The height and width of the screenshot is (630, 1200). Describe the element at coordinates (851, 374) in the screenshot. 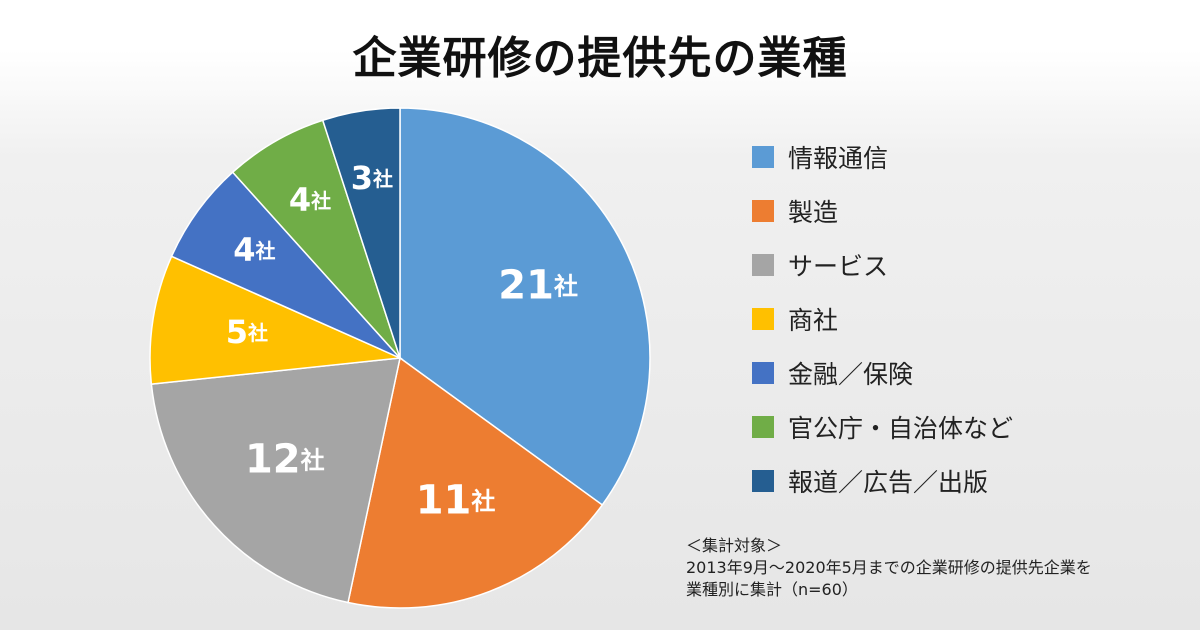

I see `legend-label: 金融／保険` at that location.